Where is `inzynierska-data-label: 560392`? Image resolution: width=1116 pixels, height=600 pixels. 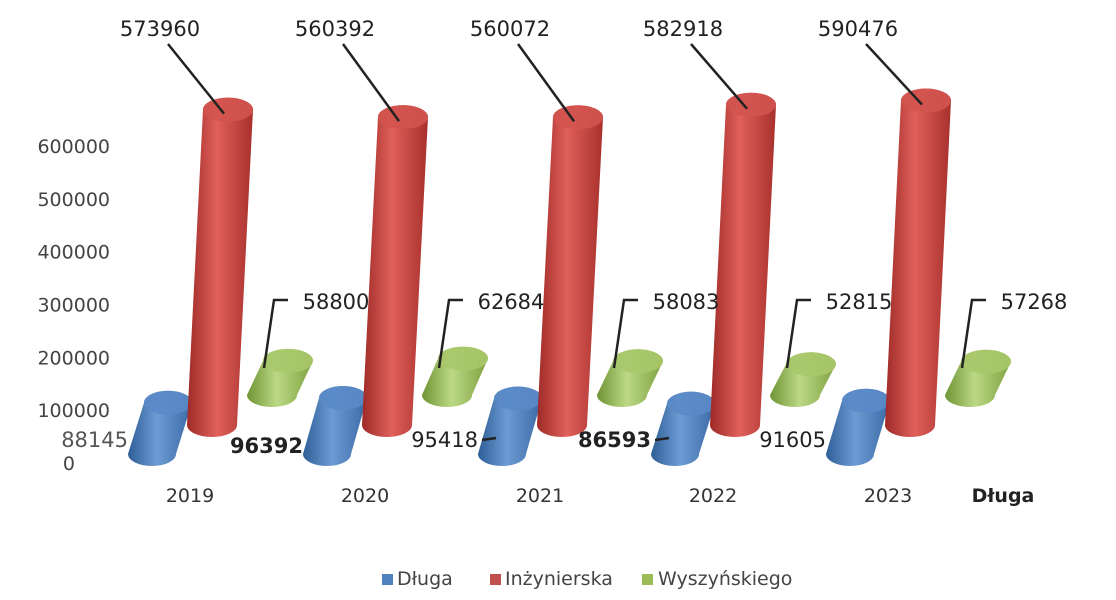 inzynierska-data-label: 560392 is located at coordinates (335, 29).